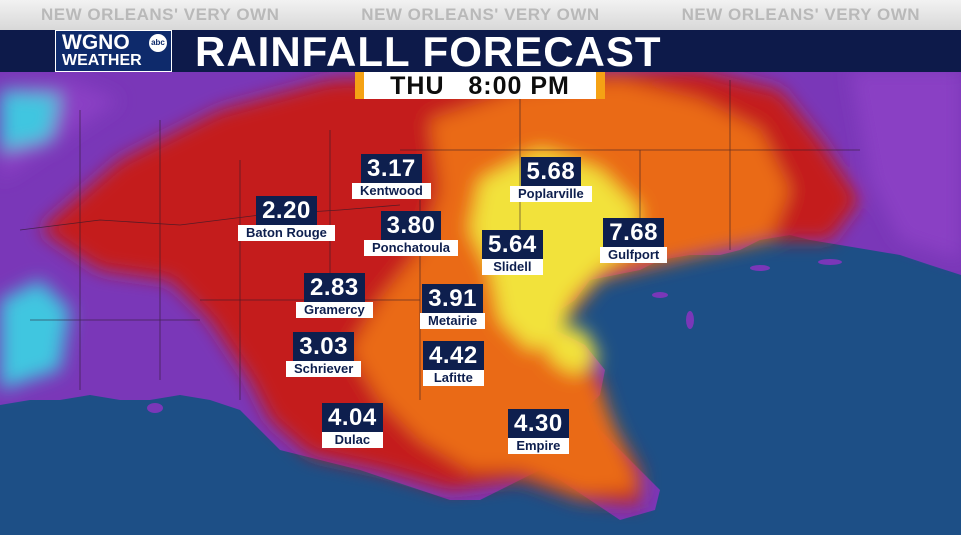  Describe the element at coordinates (352, 440) in the screenshot. I see `city-name: Dulac` at that location.